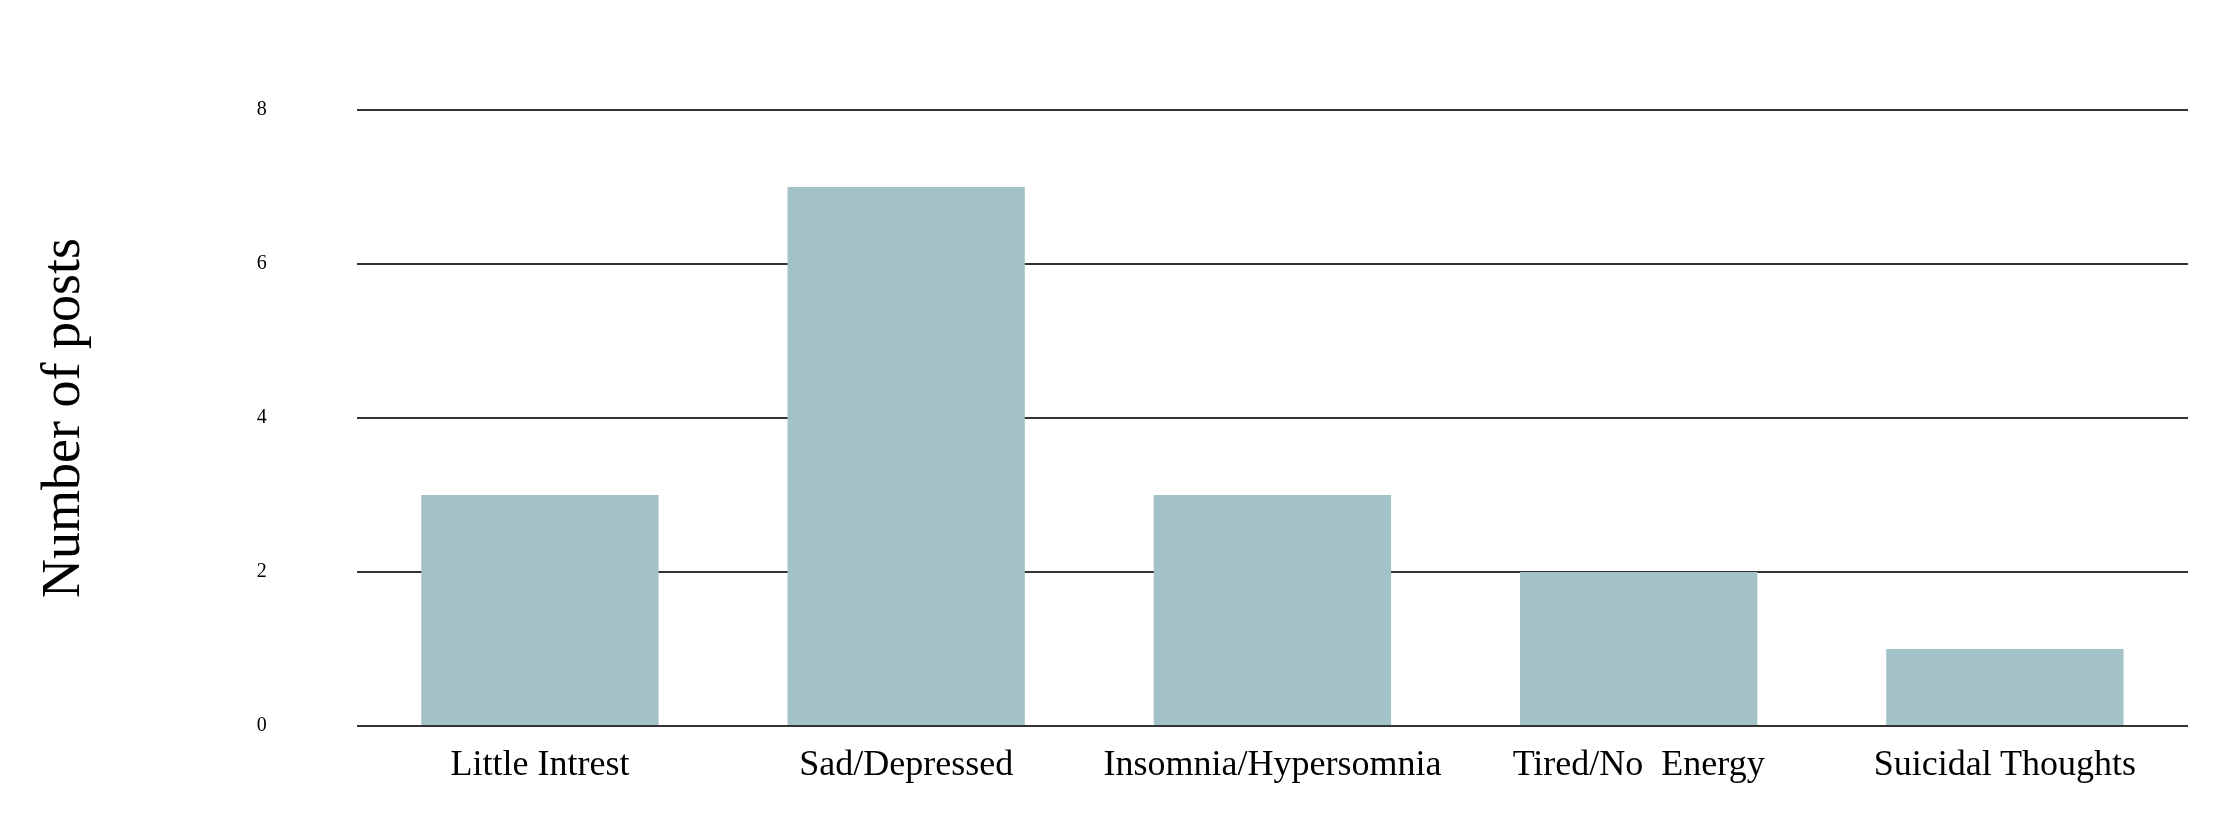 The width and height of the screenshot is (2216, 834). Describe the element at coordinates (261, 724) in the screenshot. I see `y-tick-label: 0` at that location.